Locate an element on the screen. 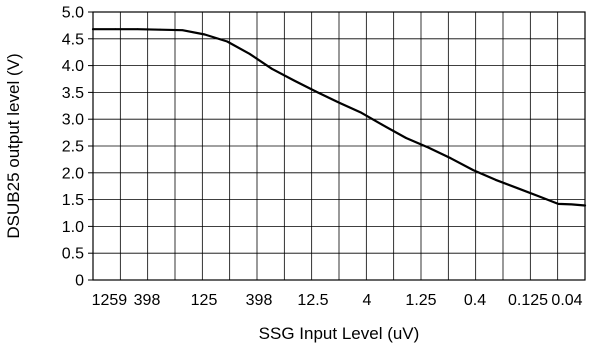  y-tick-label: 3.0 is located at coordinates (73, 120).